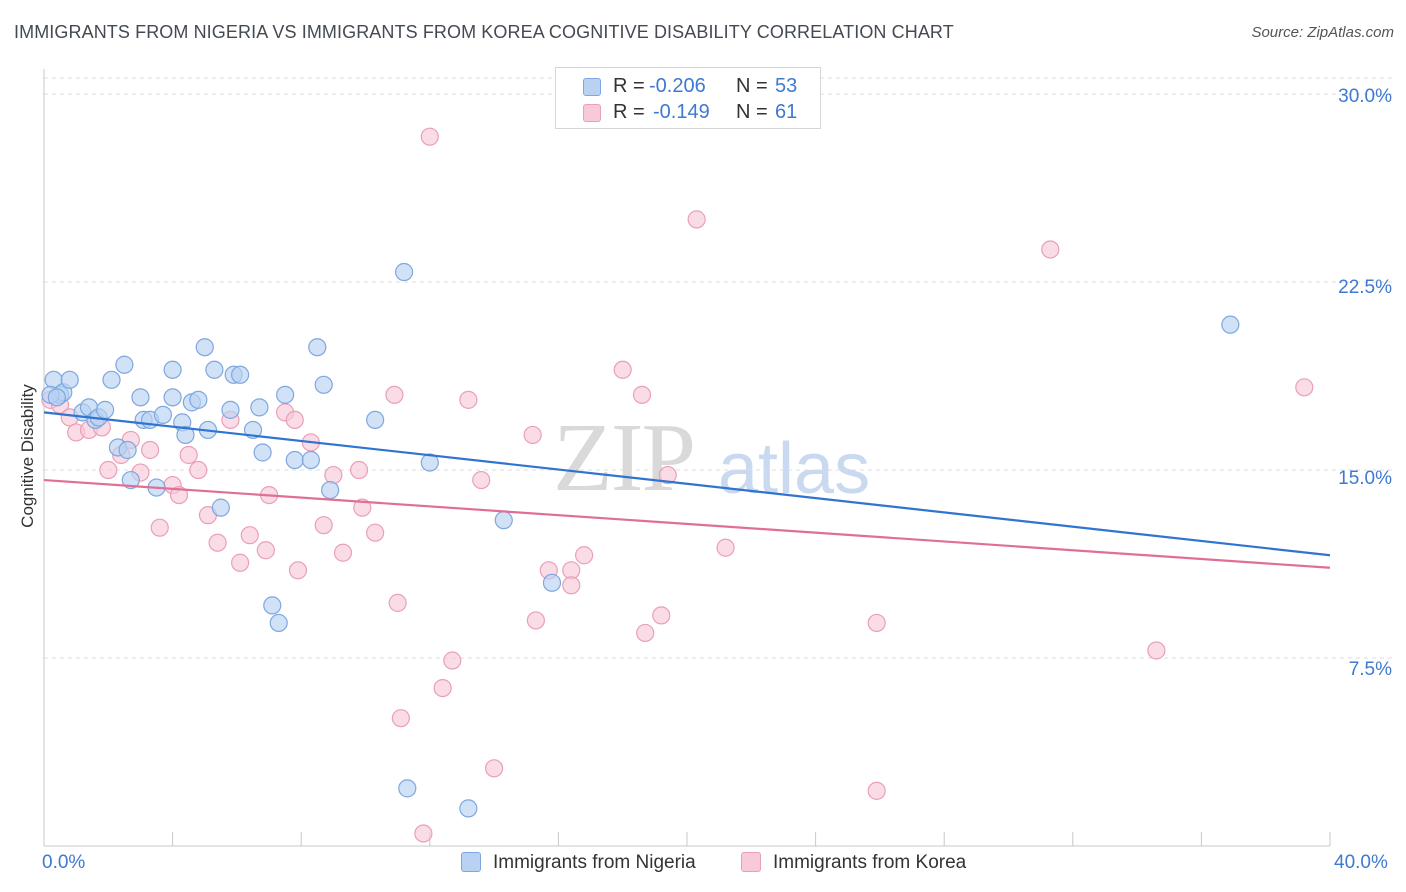 This screenshot has height=892, width=1406. I want to click on korea-n-value: 61, so click(786, 112).